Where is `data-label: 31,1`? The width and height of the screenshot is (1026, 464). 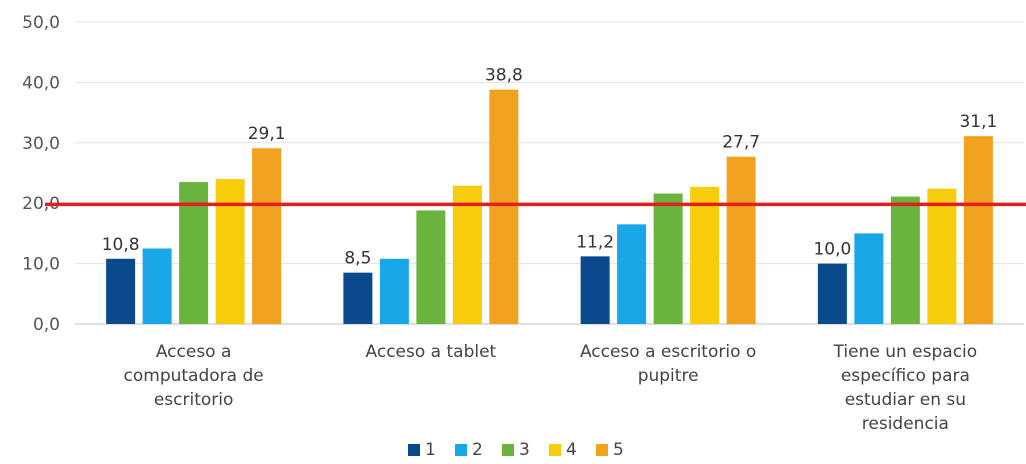
data-label: 31,1 is located at coordinates (978, 122).